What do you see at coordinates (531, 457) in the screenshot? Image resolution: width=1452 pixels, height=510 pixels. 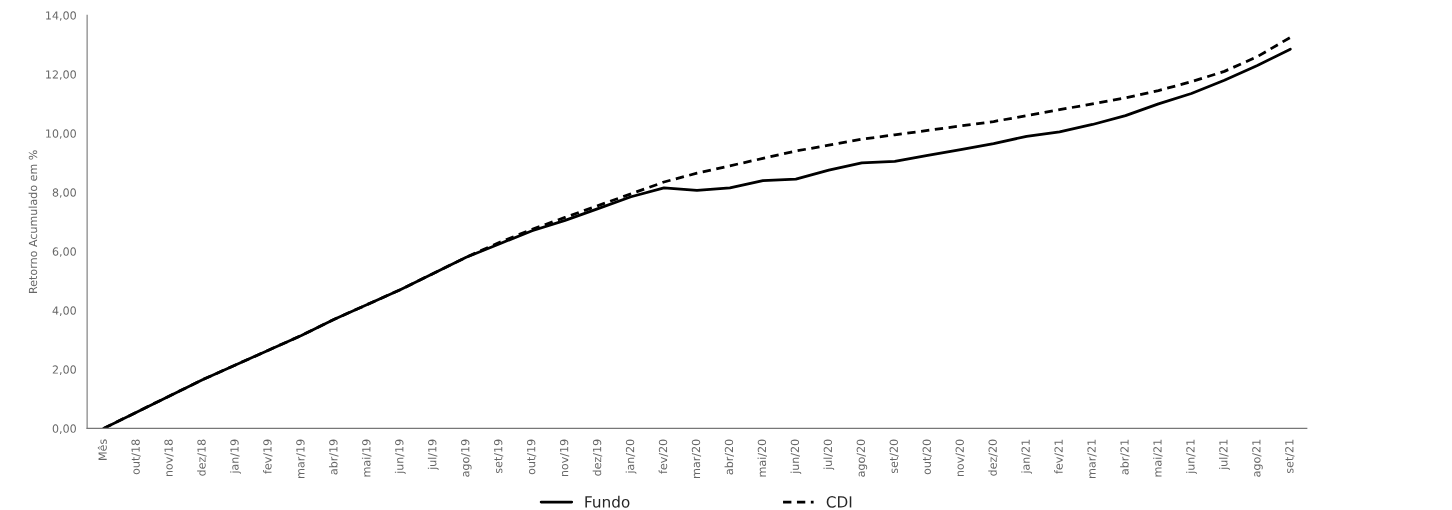 I see `x-tick-label: out/19` at bounding box center [531, 457].